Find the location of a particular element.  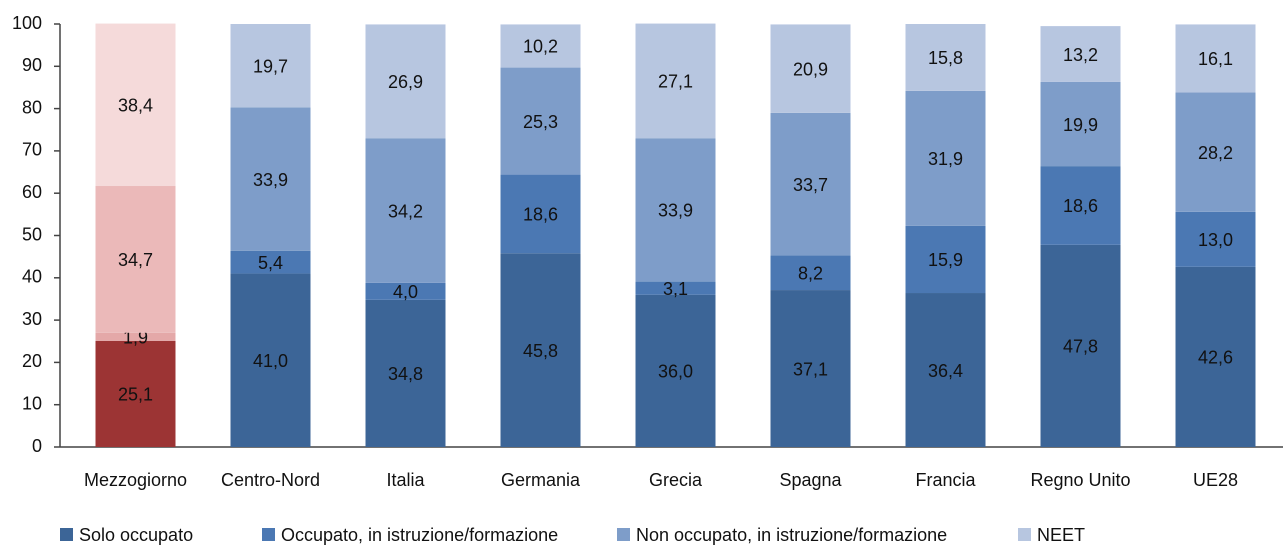

value-label: 31,9 is located at coordinates (945, 159).